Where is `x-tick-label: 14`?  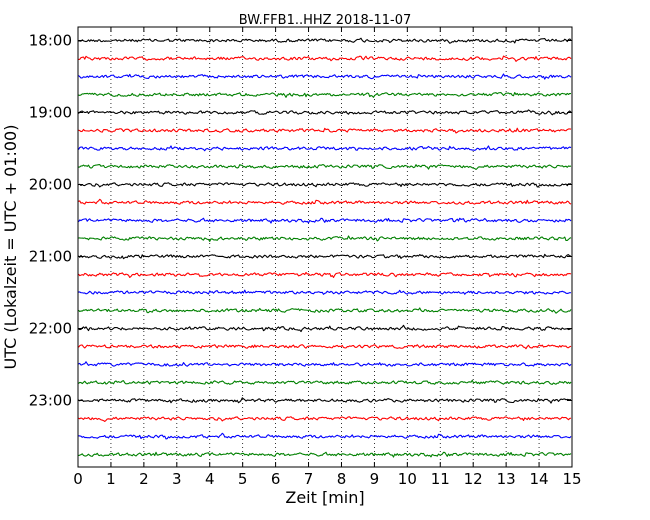 x-tick-label: 14 is located at coordinates (539, 479).